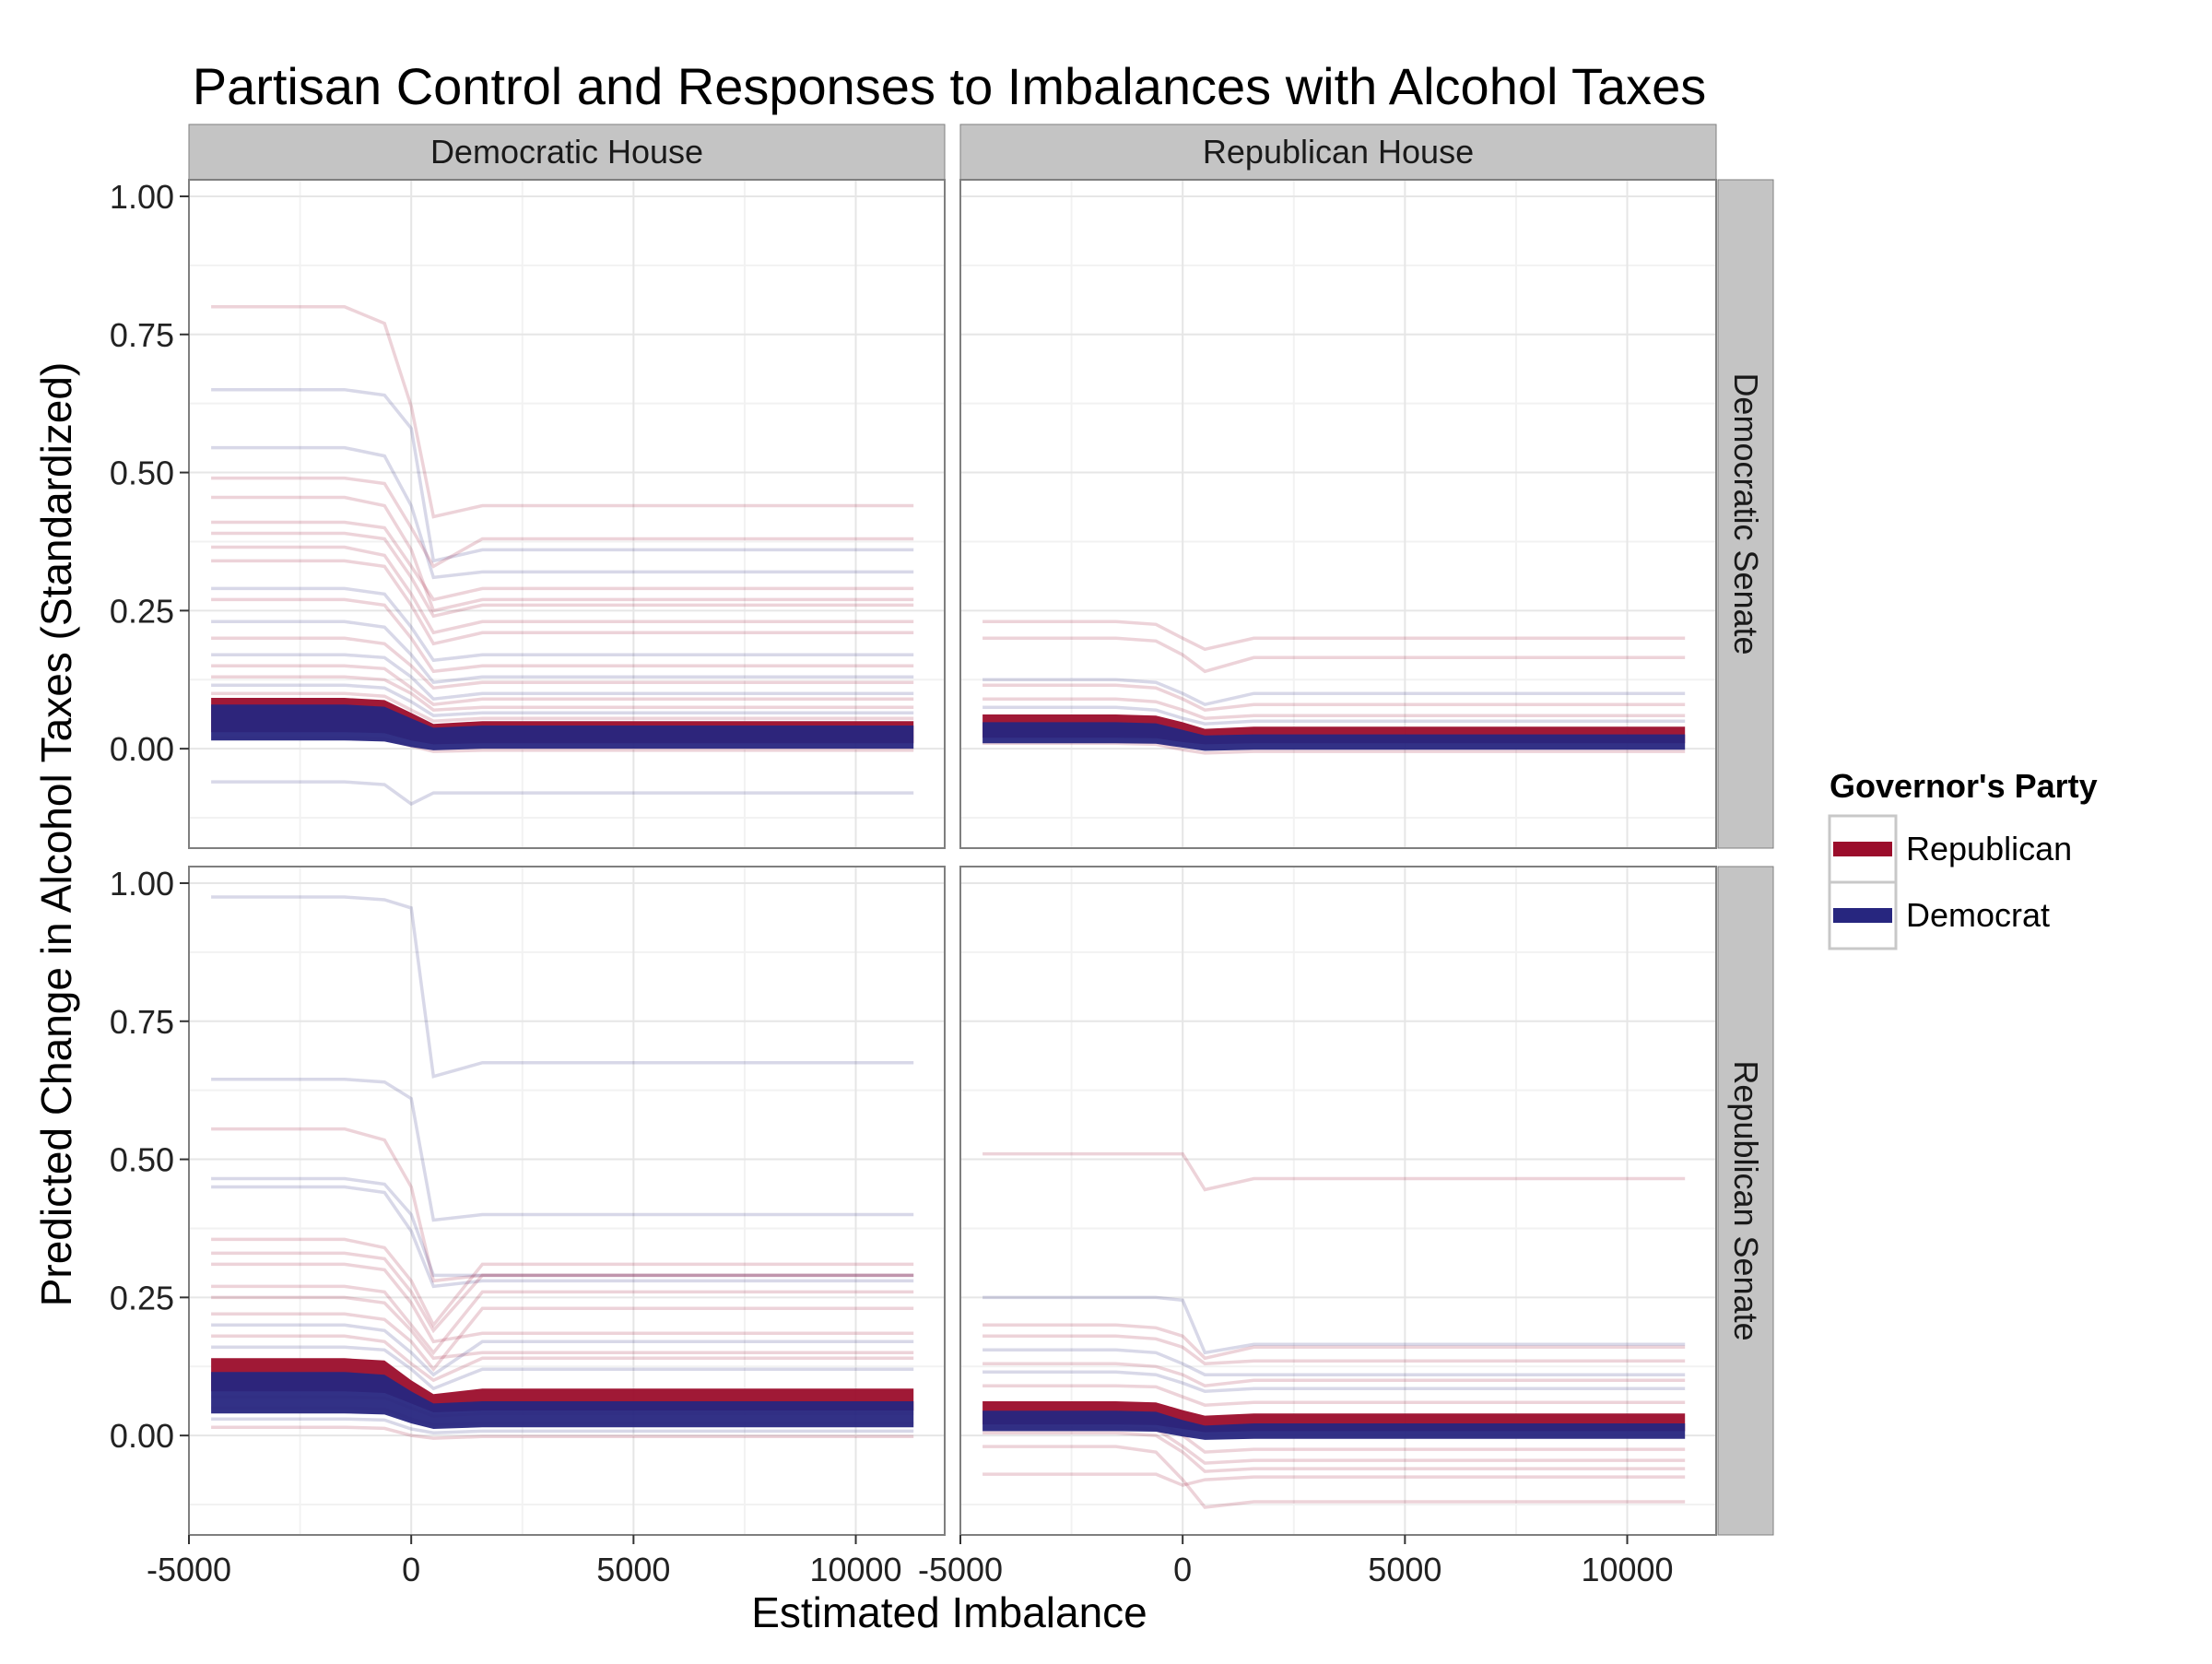 This screenshot has width=2212, height=1664. What do you see at coordinates (1862, 849) in the screenshot?
I see `legend-key-republican` at bounding box center [1862, 849].